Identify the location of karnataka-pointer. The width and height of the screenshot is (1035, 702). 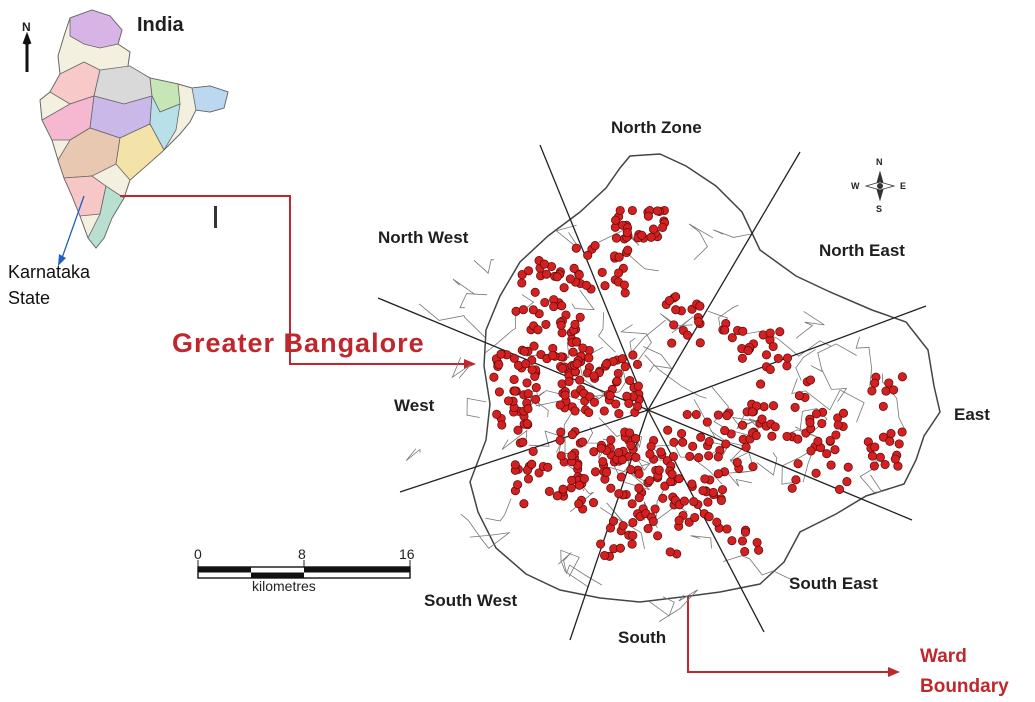
(73, 227).